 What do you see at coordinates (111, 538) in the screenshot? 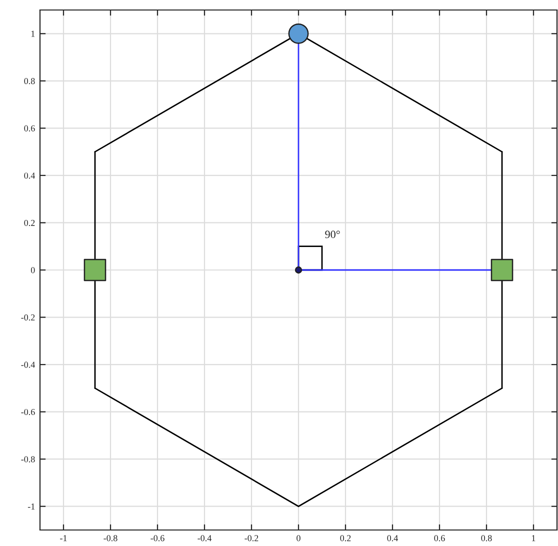
I see `x-tick-label: -0.8` at bounding box center [111, 538].